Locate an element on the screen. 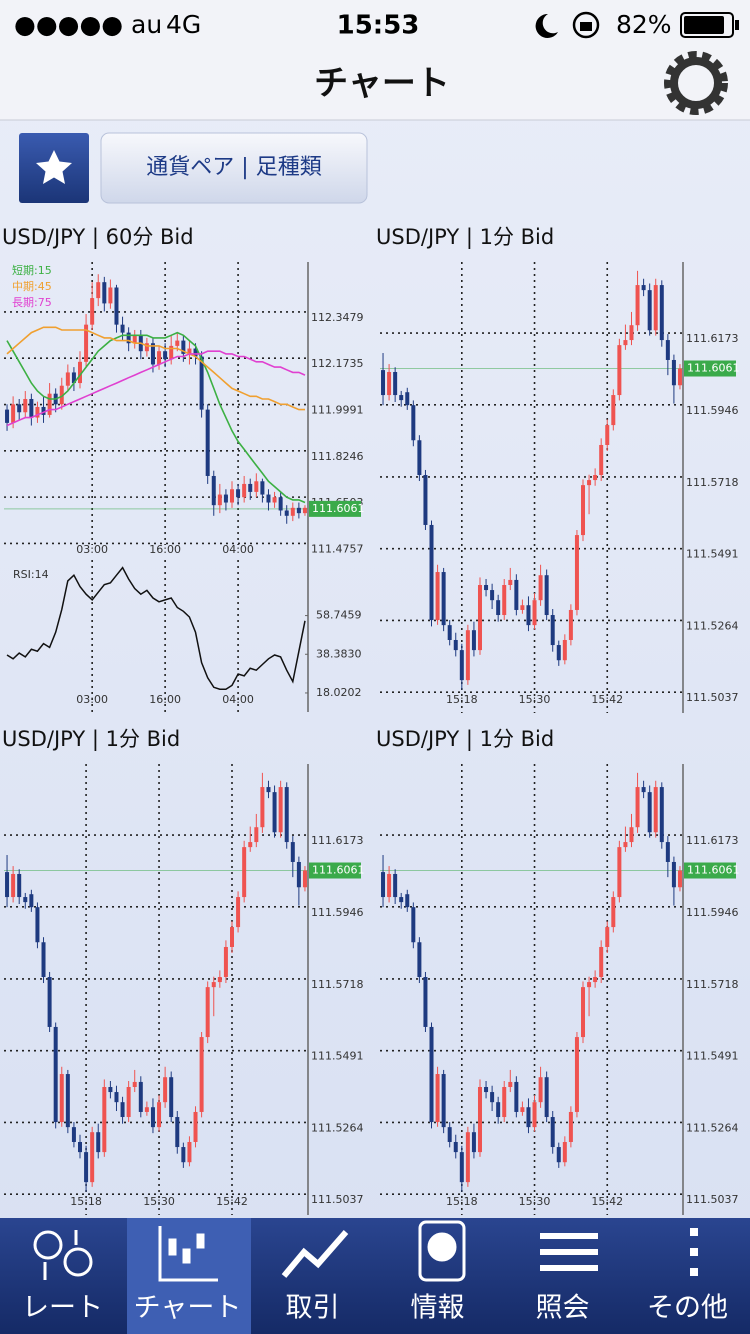  carrier: ●●●●● au is located at coordinates (88, 24).